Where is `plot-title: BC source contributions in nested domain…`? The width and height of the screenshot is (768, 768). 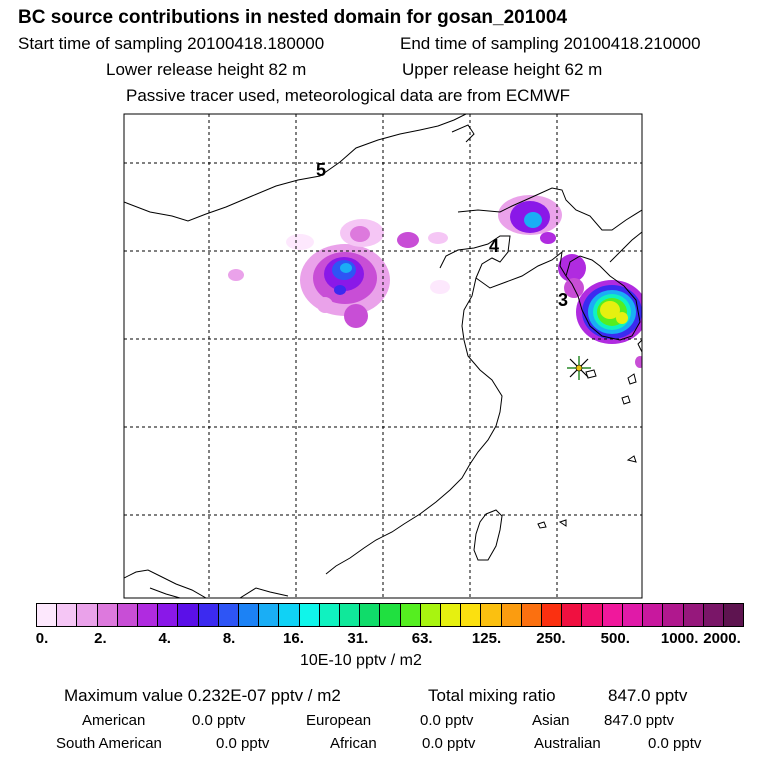 plot-title: BC source contributions in nested domain… is located at coordinates (293, 17).